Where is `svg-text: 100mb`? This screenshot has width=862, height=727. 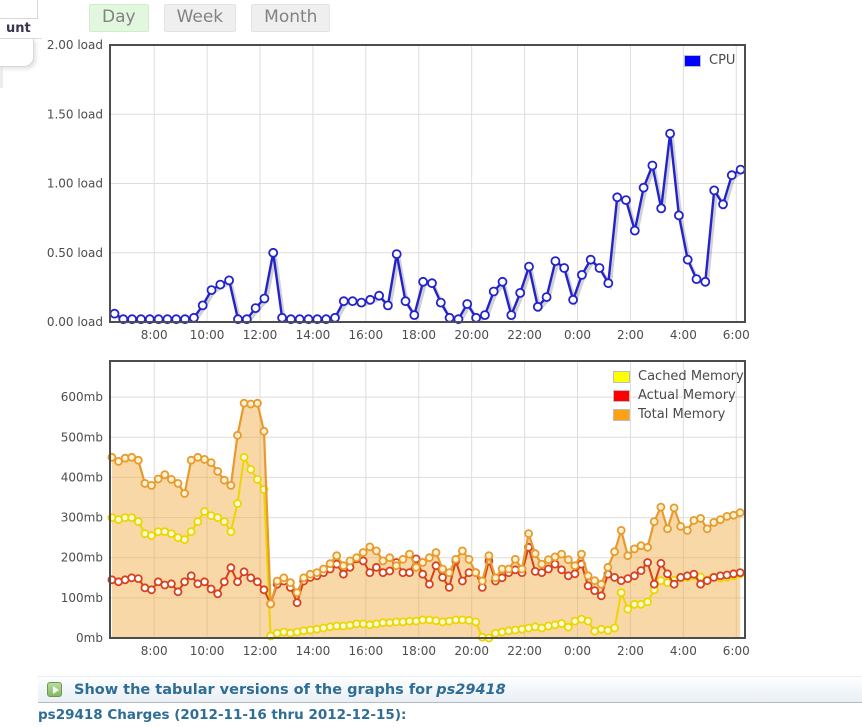 svg-text: 100mb is located at coordinates (82, 598).